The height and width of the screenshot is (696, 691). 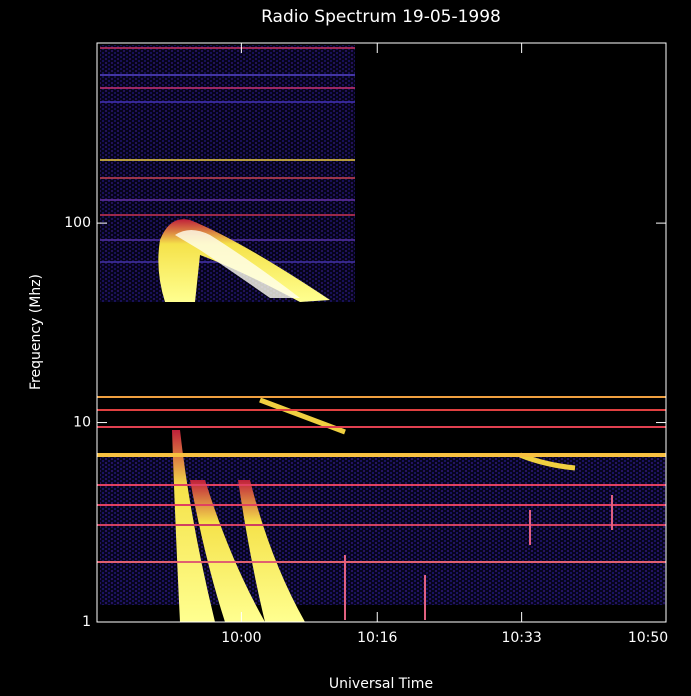 What do you see at coordinates (86, 622) in the screenshot?
I see `y-tick-label: 1` at bounding box center [86, 622].